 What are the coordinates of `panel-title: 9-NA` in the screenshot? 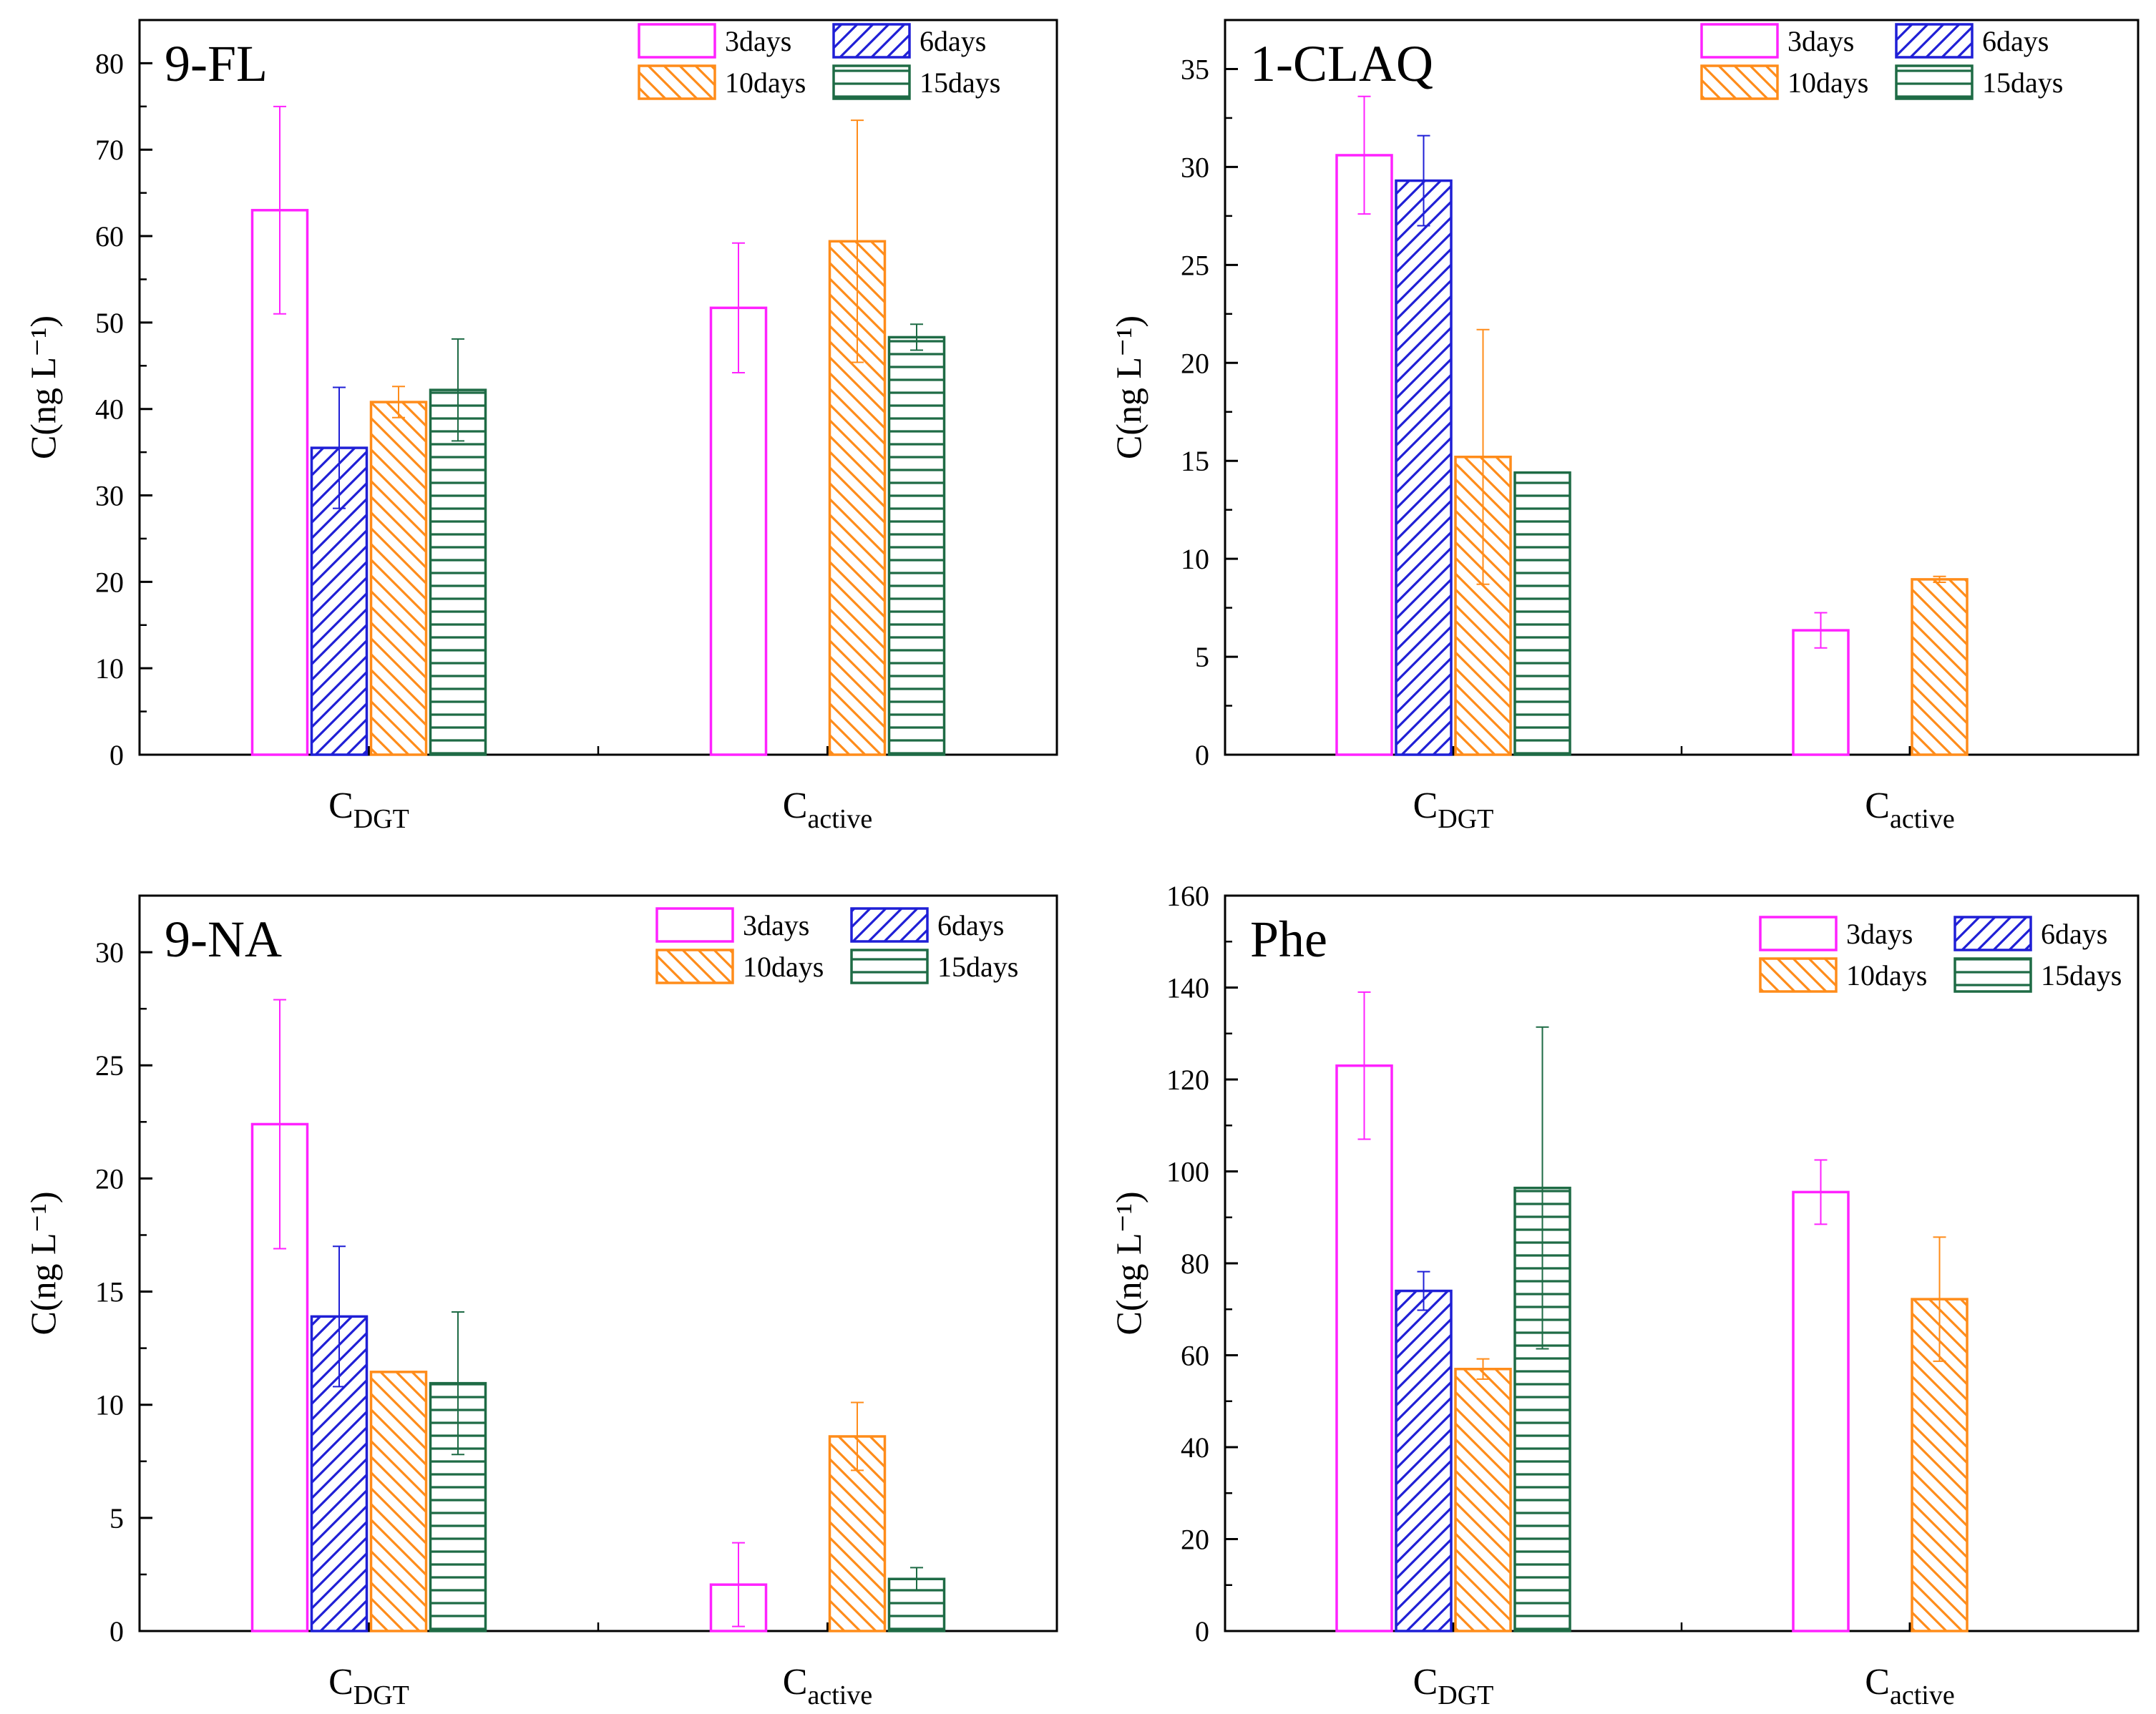 It's located at (223, 939).